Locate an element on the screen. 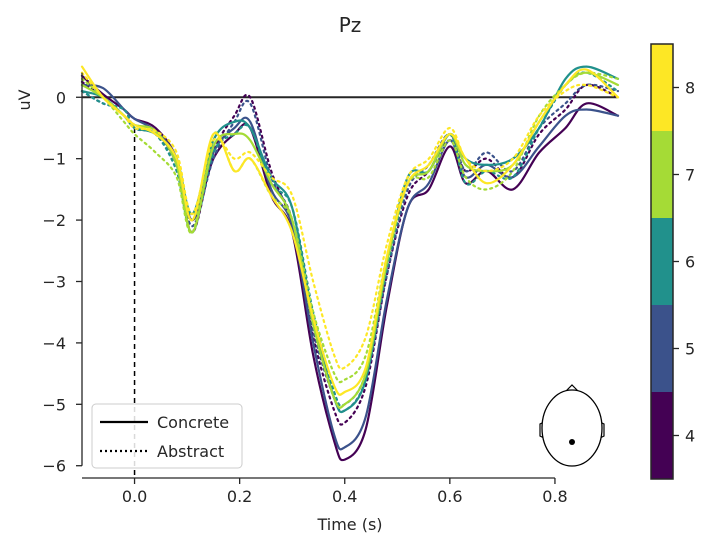 Image resolution: width=717 pixels, height=549 pixels. legend: Concrete Abstract is located at coordinates (167, 436).